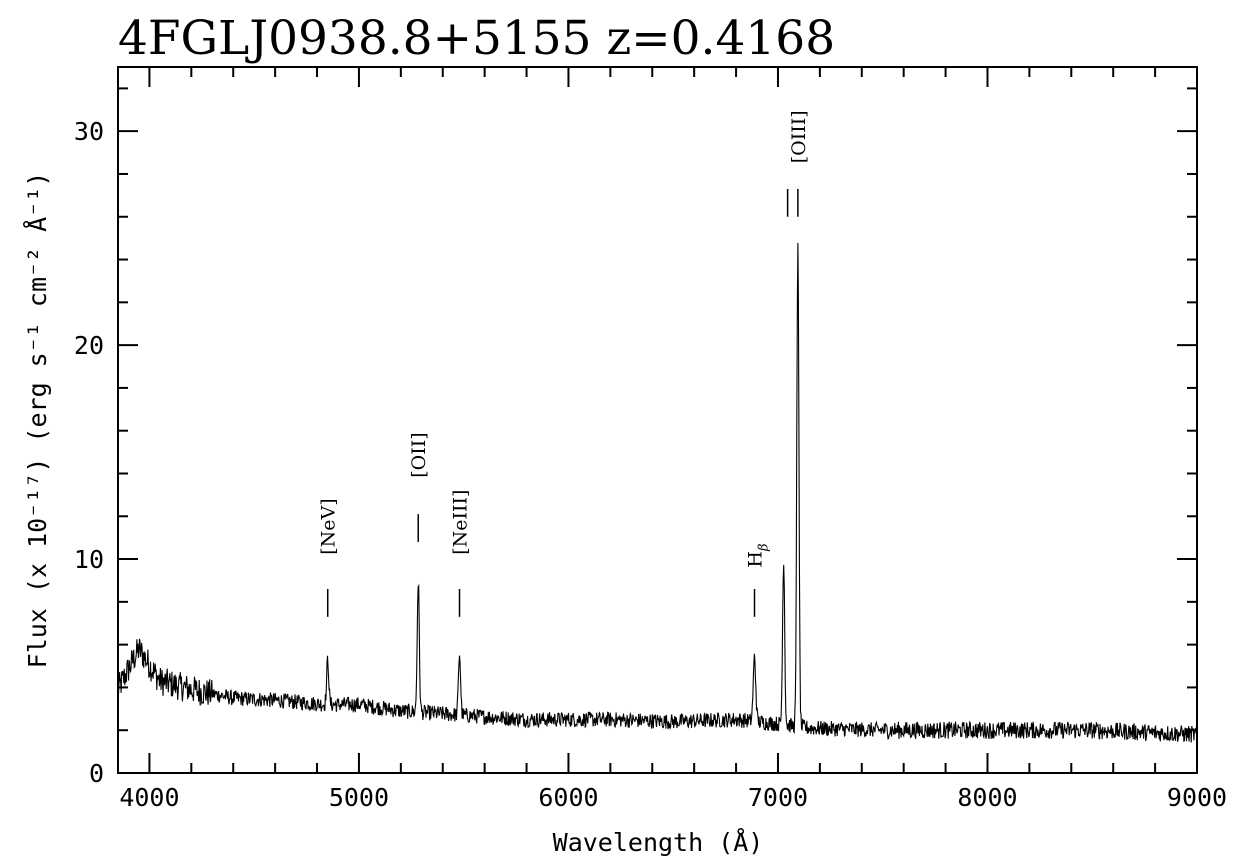 This screenshot has width=1245, height=859. What do you see at coordinates (96, 773) in the screenshot?
I see `y-tick-label: 0` at bounding box center [96, 773].